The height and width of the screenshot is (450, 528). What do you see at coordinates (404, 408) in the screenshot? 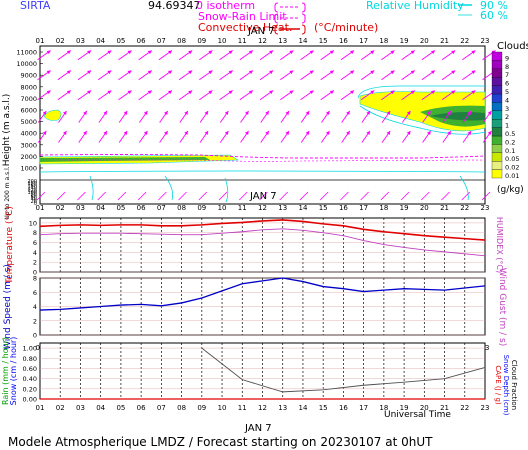
I see `hour-tick-label: 19` at bounding box center [404, 408].